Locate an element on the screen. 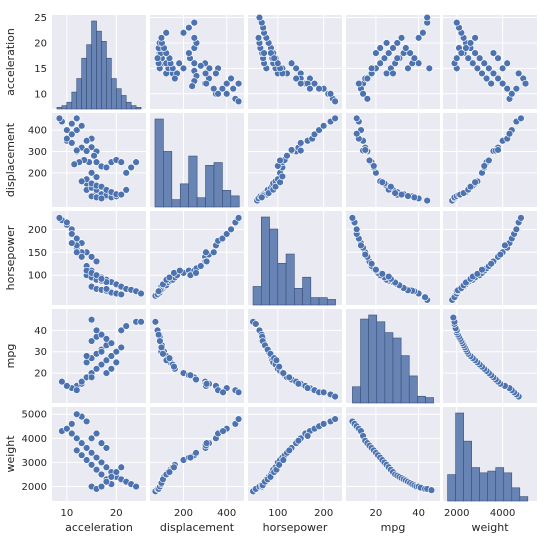 This screenshot has height=547, width=546. y-tick-label: 3000 is located at coordinates (34, 463).